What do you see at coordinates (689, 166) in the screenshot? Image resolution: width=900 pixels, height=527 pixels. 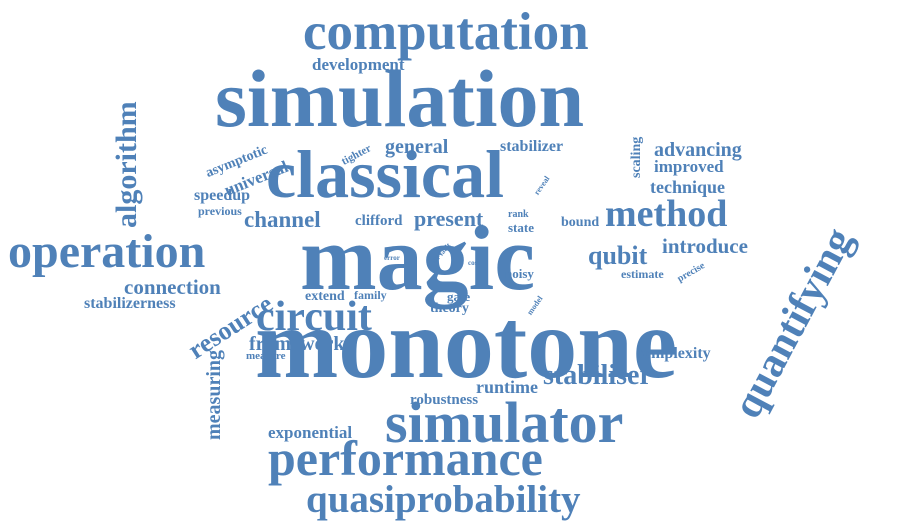 I see `word-improved: improved` at bounding box center [689, 166].